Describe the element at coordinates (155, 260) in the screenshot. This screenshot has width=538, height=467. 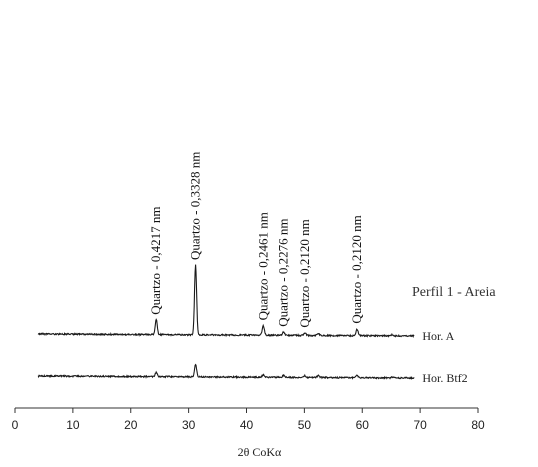
I see `peak-annotation: Quartzo - 0,4217 nm` at that location.